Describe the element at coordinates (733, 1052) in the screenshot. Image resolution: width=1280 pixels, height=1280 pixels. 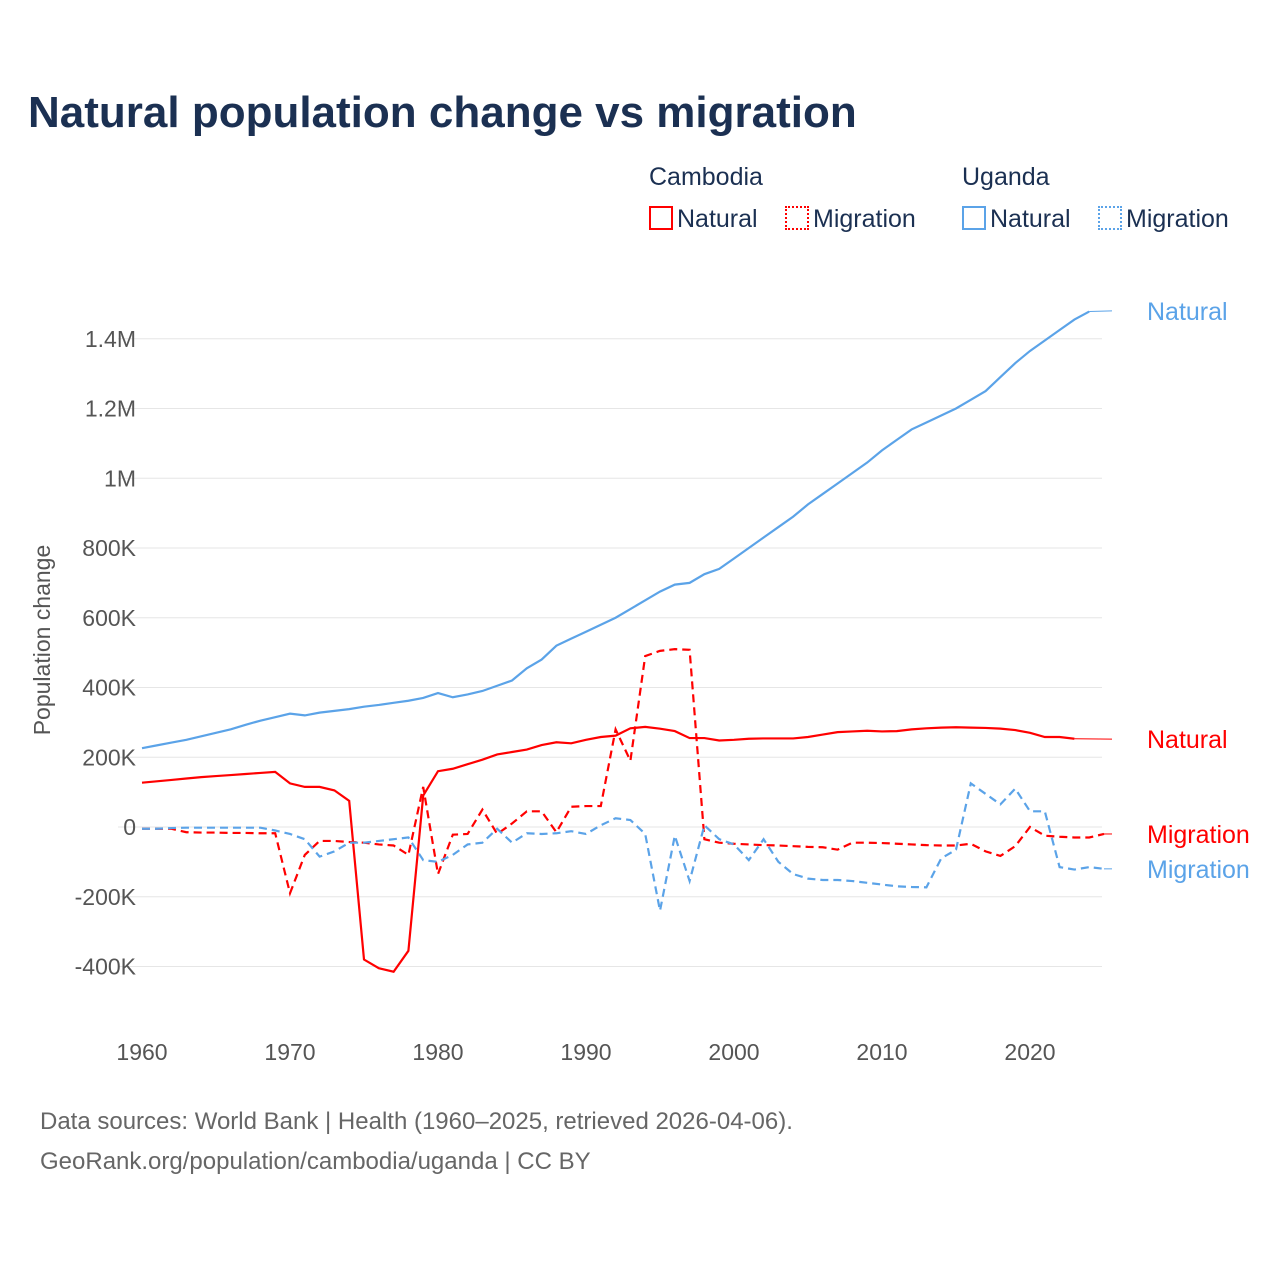
I see `x-tick-label: 2000` at that location.